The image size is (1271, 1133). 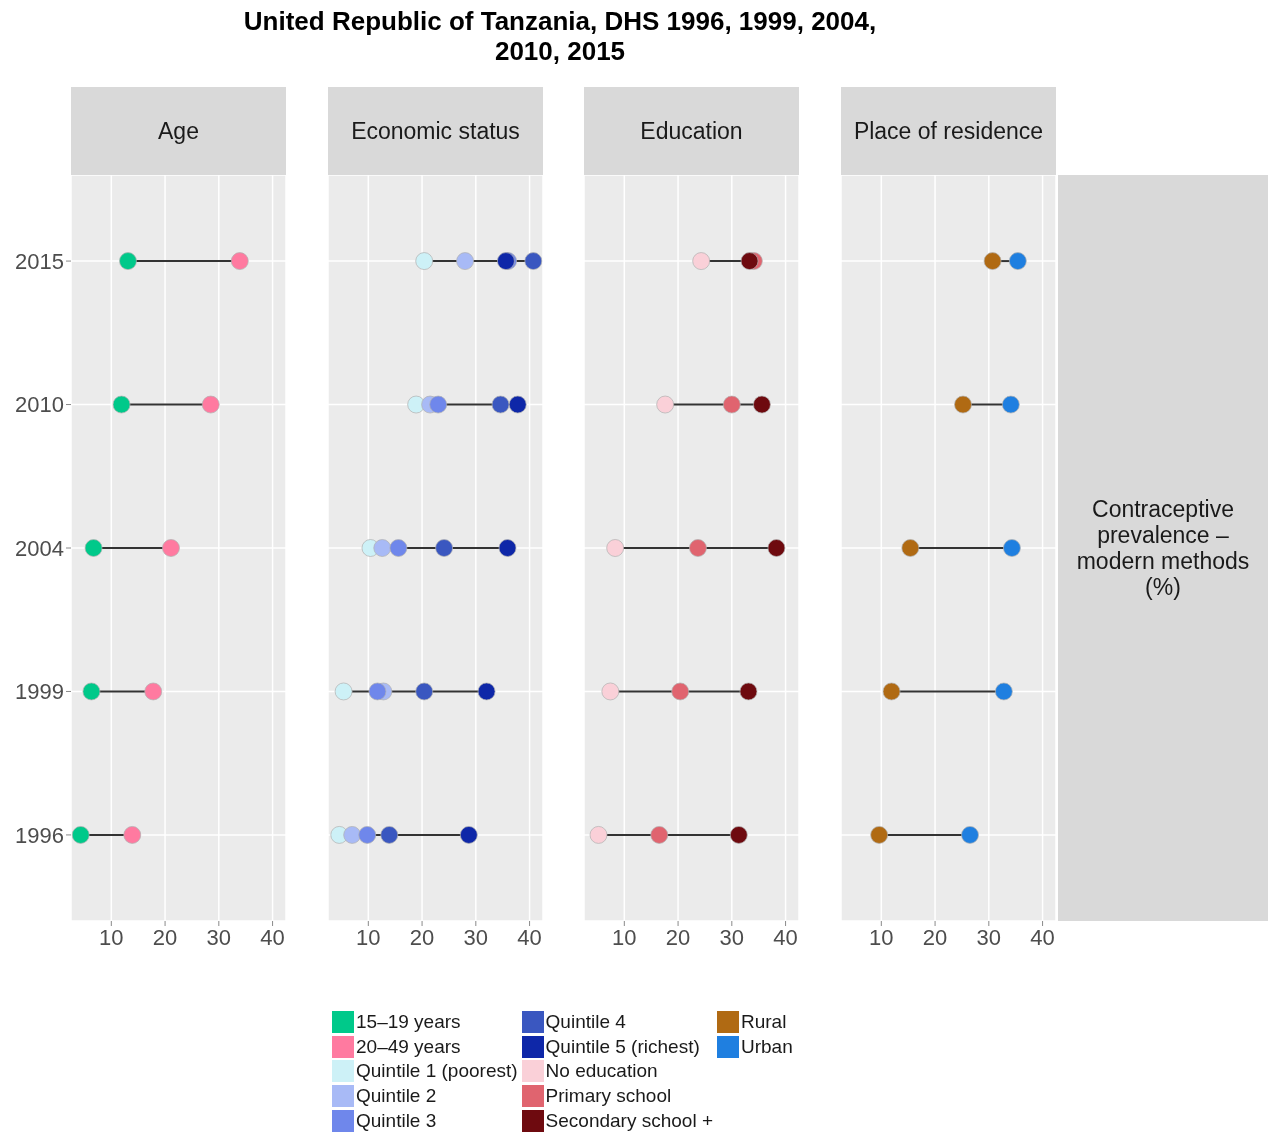 What do you see at coordinates (39, 548) in the screenshot?
I see `y-tick-label: 2004` at bounding box center [39, 548].